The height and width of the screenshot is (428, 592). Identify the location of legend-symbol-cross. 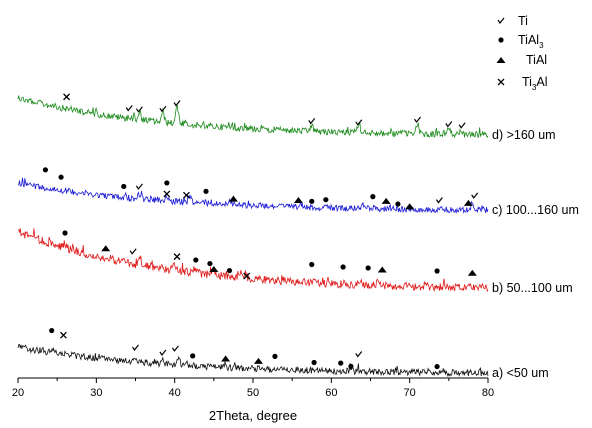
(501, 82).